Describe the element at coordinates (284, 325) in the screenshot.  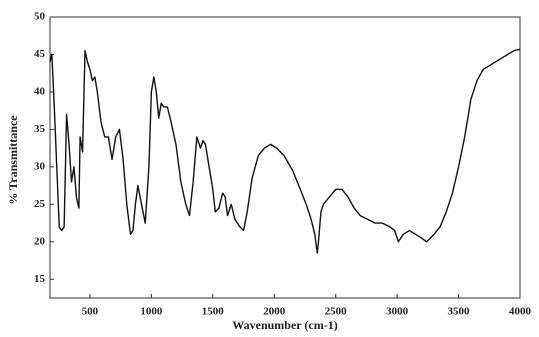
I see `x-axis-title: Wavenumber (cm-1)` at that location.